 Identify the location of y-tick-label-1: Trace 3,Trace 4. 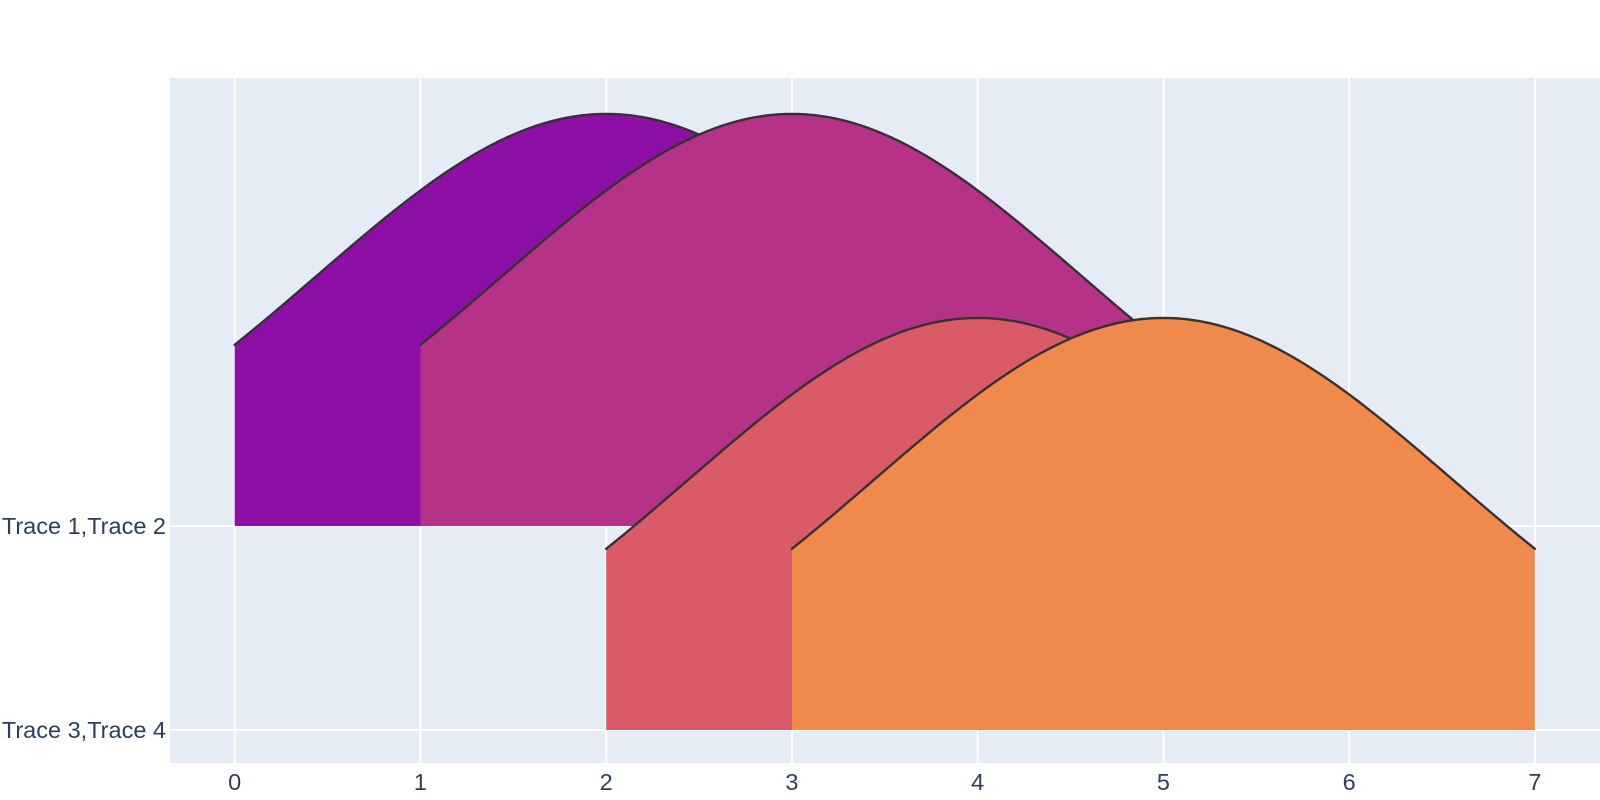
(84, 730).